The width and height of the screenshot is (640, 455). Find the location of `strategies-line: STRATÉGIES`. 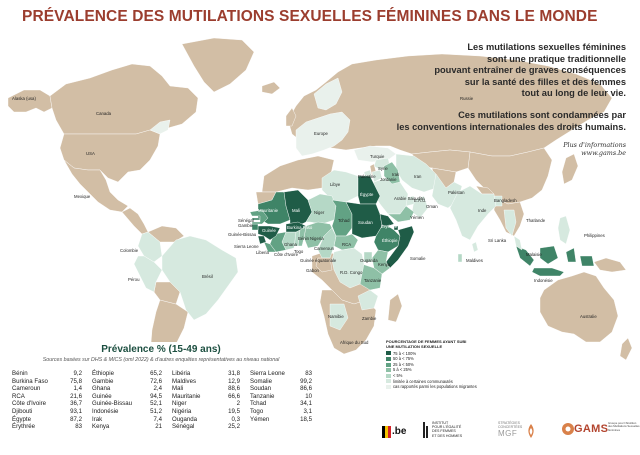

strategies-line: STRATÉGIES is located at coordinates (509, 423).